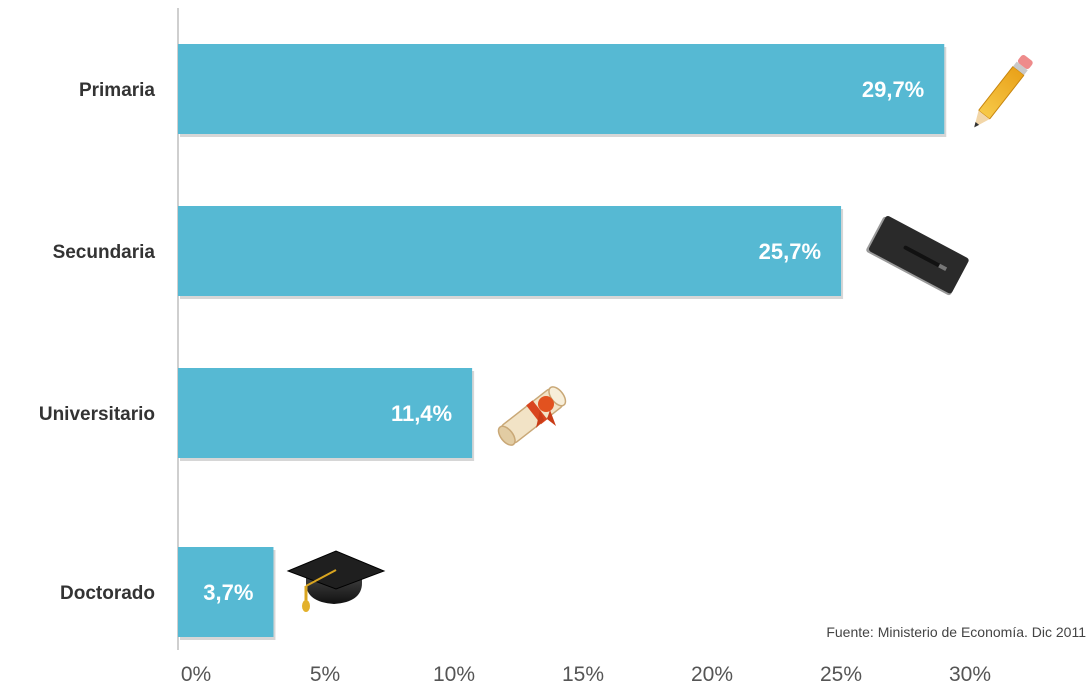 The height and width of the screenshot is (698, 1091). What do you see at coordinates (325, 413) in the screenshot?
I see `bar-universitario` at bounding box center [325, 413].